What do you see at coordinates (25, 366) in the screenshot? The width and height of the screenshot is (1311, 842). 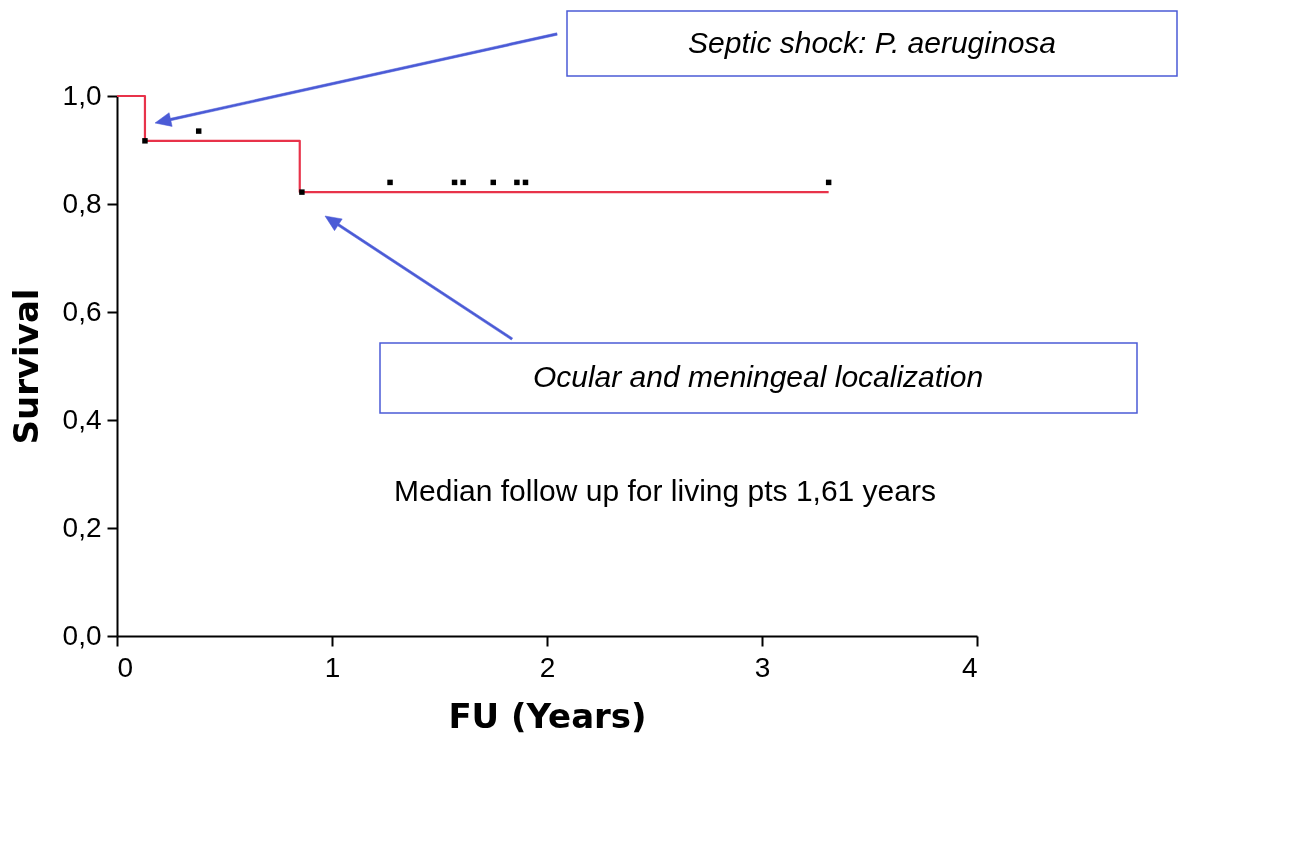 I see `y-axis-title: Survival` at bounding box center [25, 366].